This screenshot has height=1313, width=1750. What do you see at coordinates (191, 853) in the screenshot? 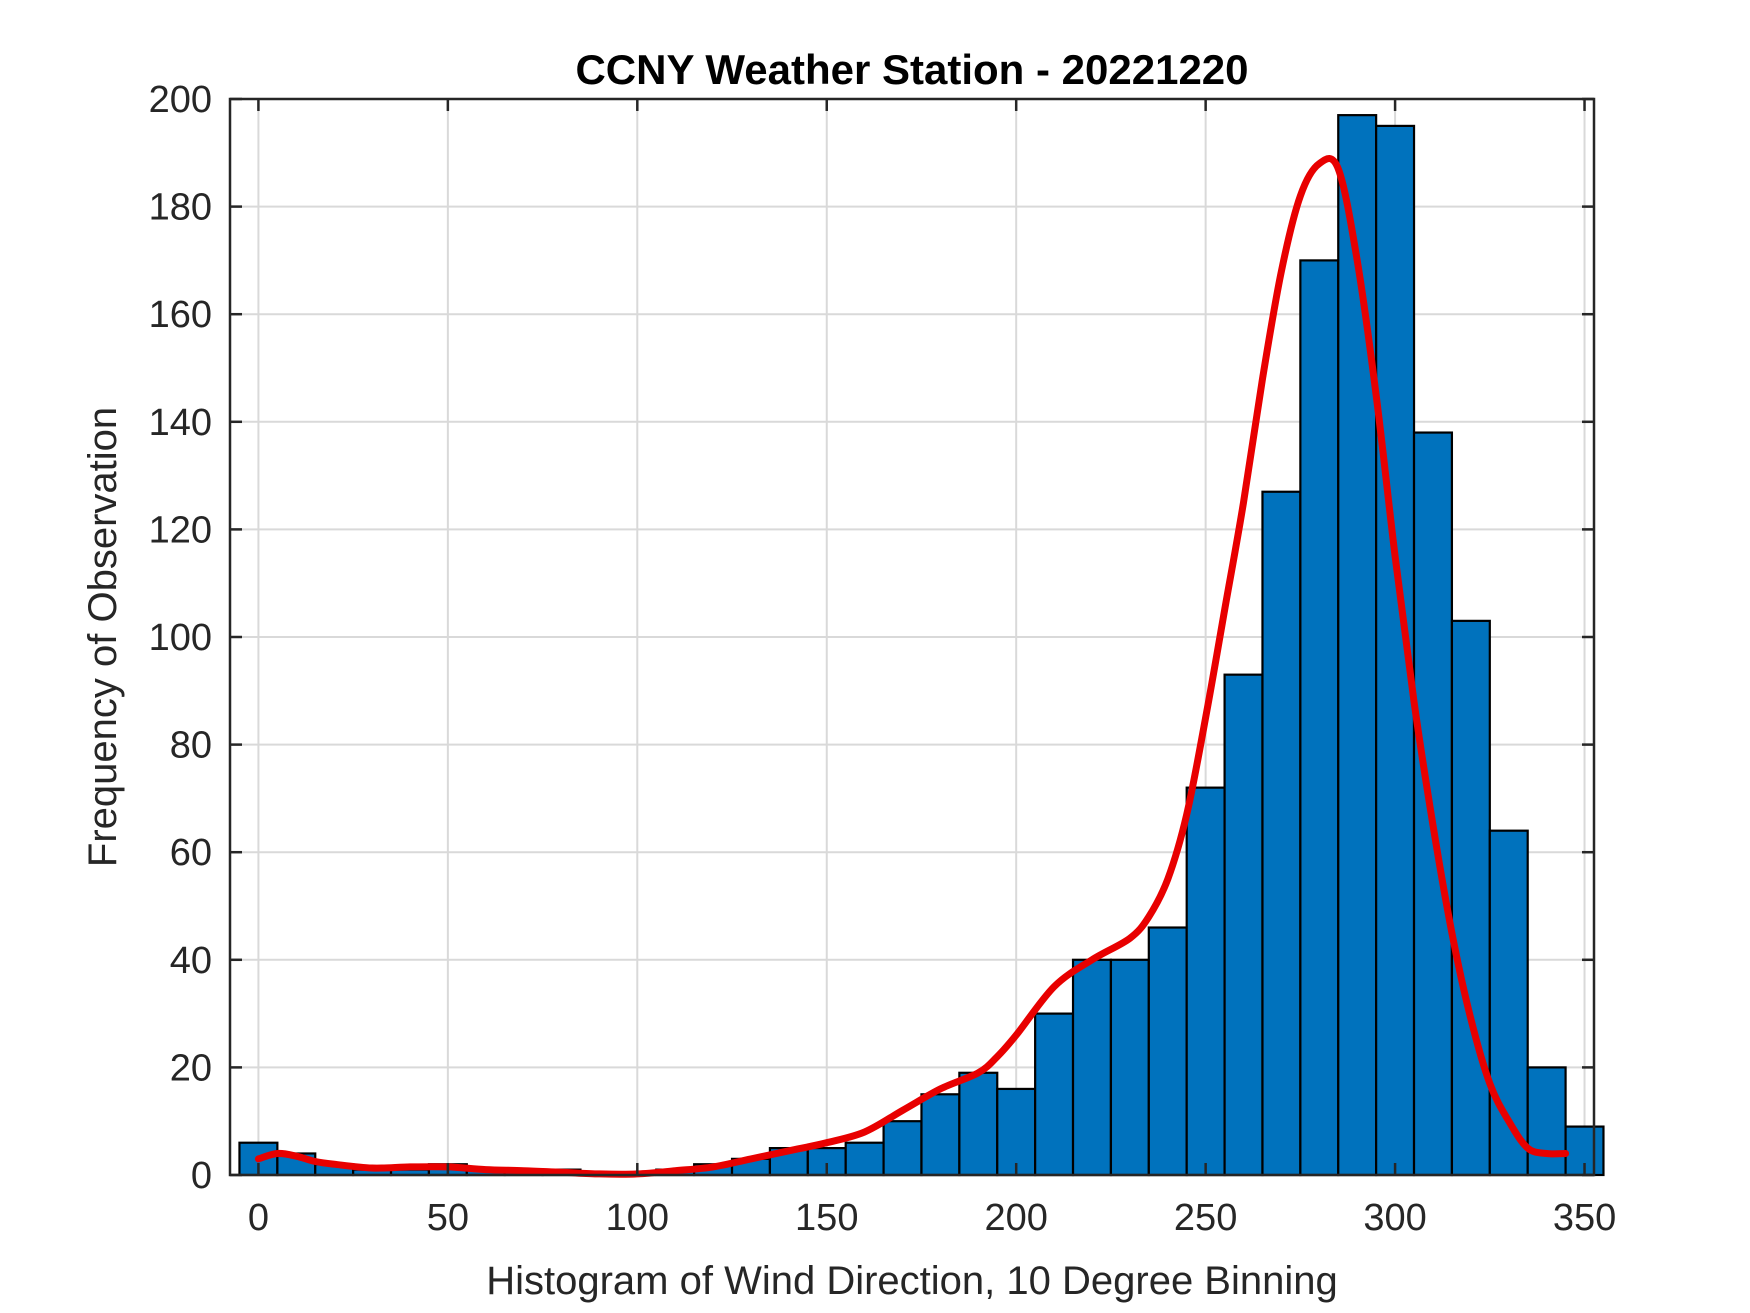
I see `y-tick-label: 60` at bounding box center [191, 853].